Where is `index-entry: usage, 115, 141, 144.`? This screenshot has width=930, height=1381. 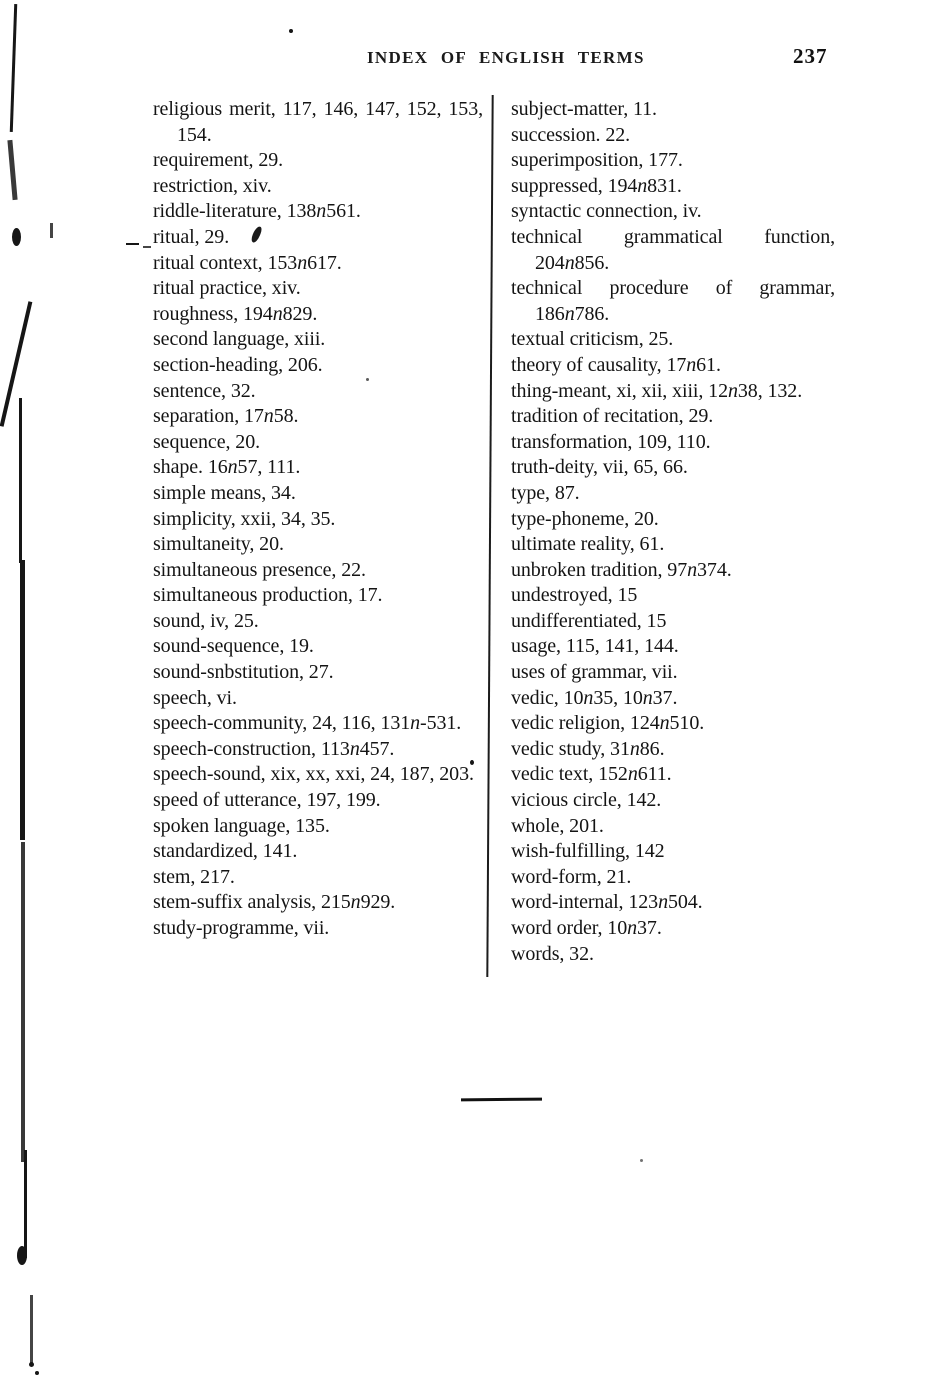
index-entry: usage, 115, 141, 144. is located at coordinates (595, 646).